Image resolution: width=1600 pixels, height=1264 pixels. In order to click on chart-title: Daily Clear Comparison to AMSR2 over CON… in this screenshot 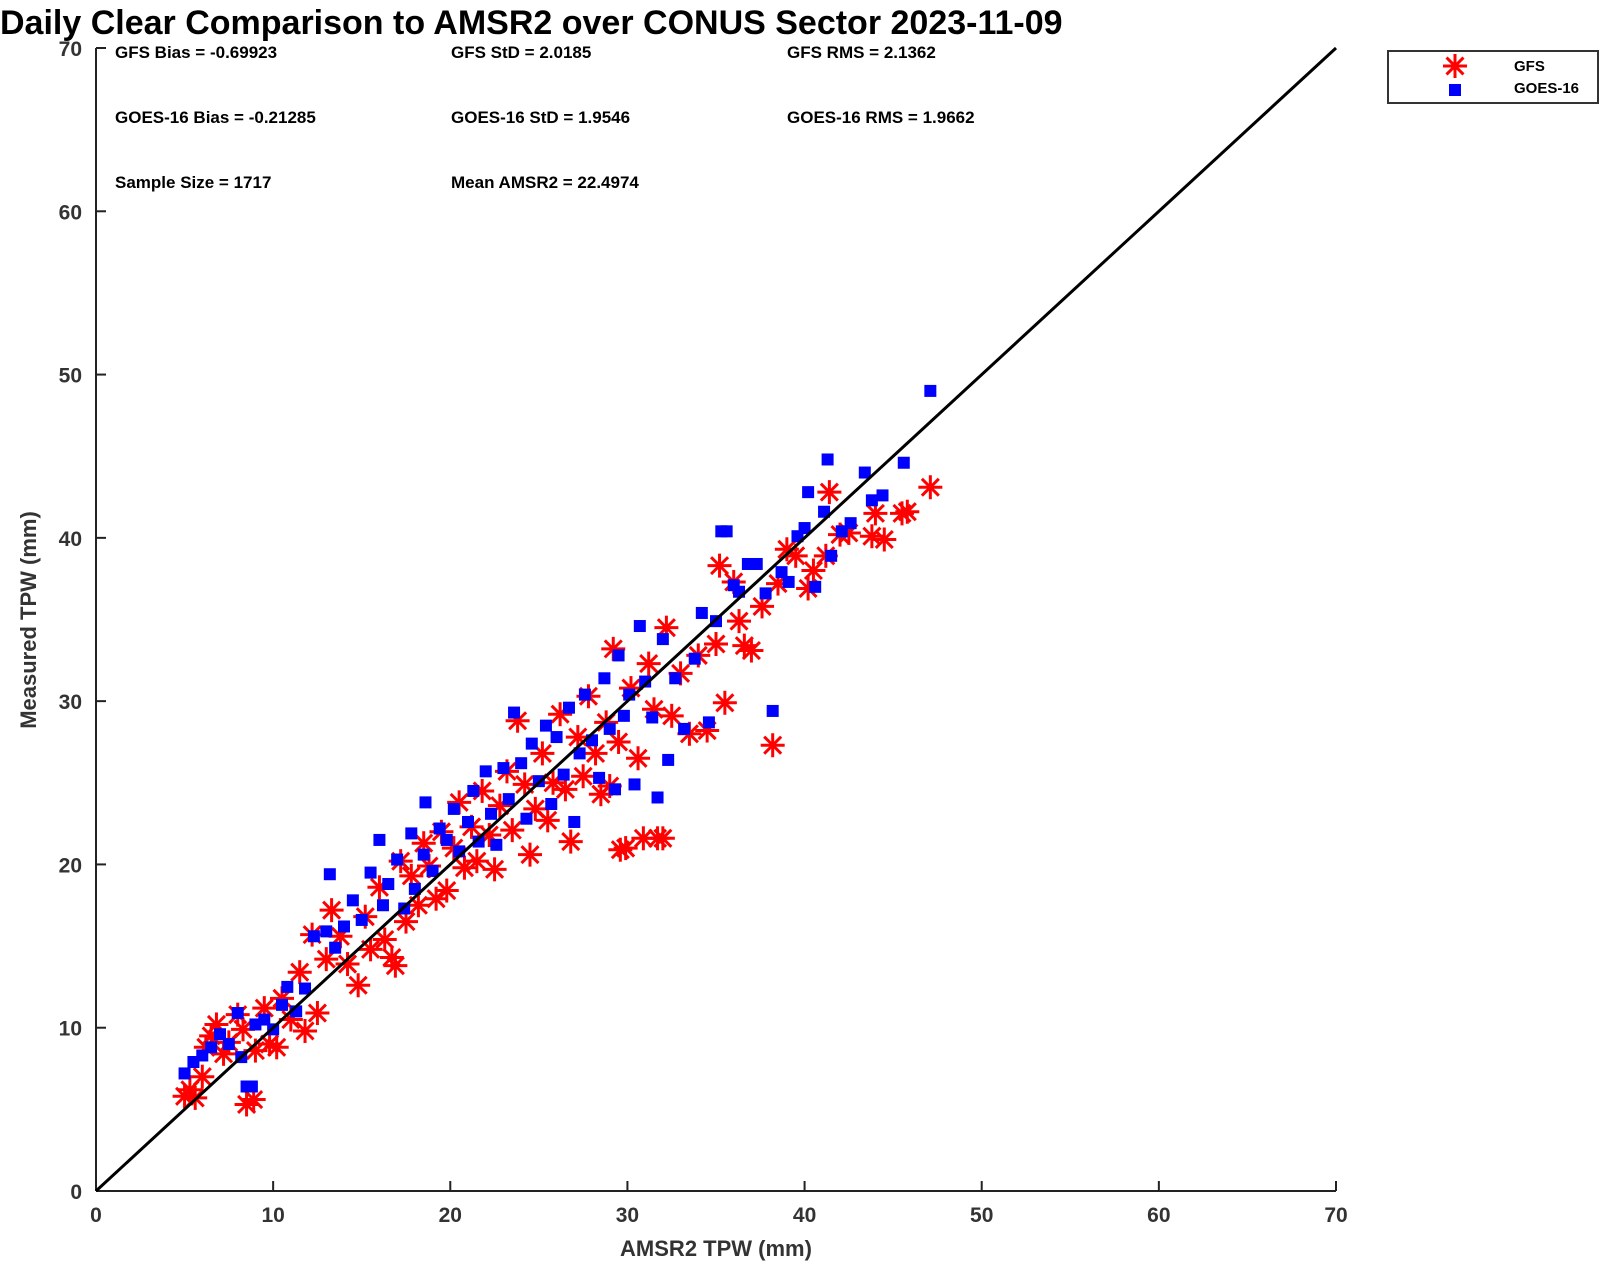, I will do `click(531, 23)`.